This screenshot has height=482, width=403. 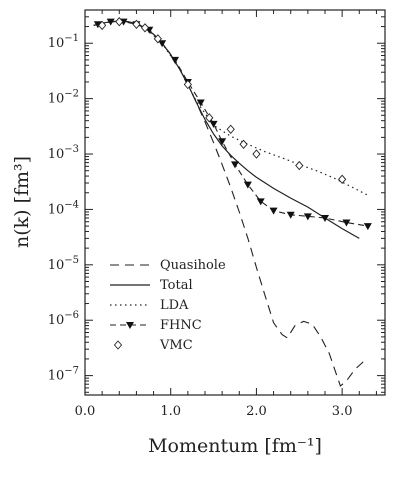 What do you see at coordinates (63, 264) in the screenshot?
I see `y-tick-label: 10⁻⁵` at bounding box center [63, 264].